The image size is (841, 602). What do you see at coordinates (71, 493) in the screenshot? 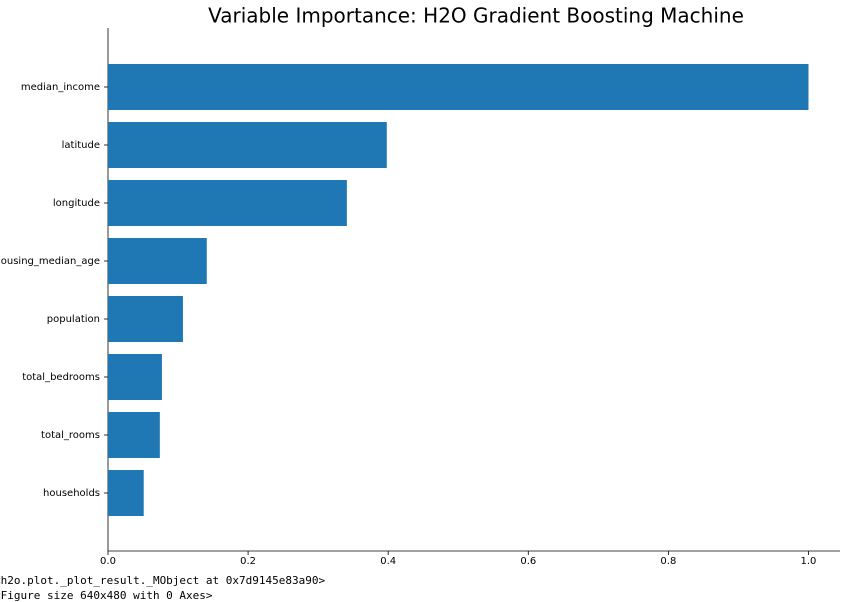
I see `y-tick-label: households` at bounding box center [71, 493].